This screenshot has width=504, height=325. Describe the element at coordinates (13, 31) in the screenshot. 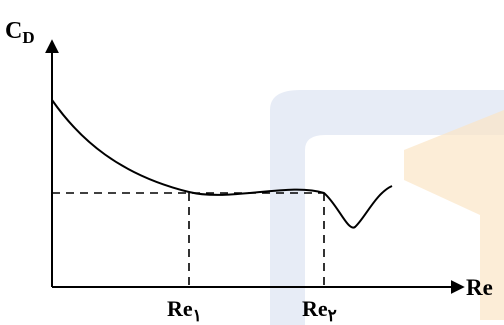

I see `y-axis-label-base: C` at that location.